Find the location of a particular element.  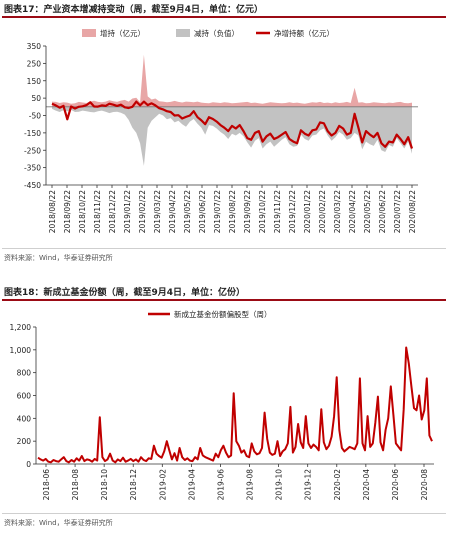

x-tick-label: 2019/06/22 is located at coordinates (202, 211).